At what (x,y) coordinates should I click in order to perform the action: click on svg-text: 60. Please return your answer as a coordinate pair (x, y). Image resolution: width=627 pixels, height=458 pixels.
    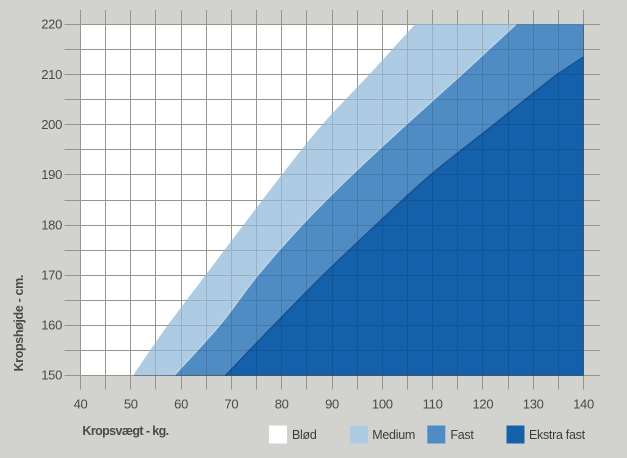
    Looking at the image, I should click on (181, 403).